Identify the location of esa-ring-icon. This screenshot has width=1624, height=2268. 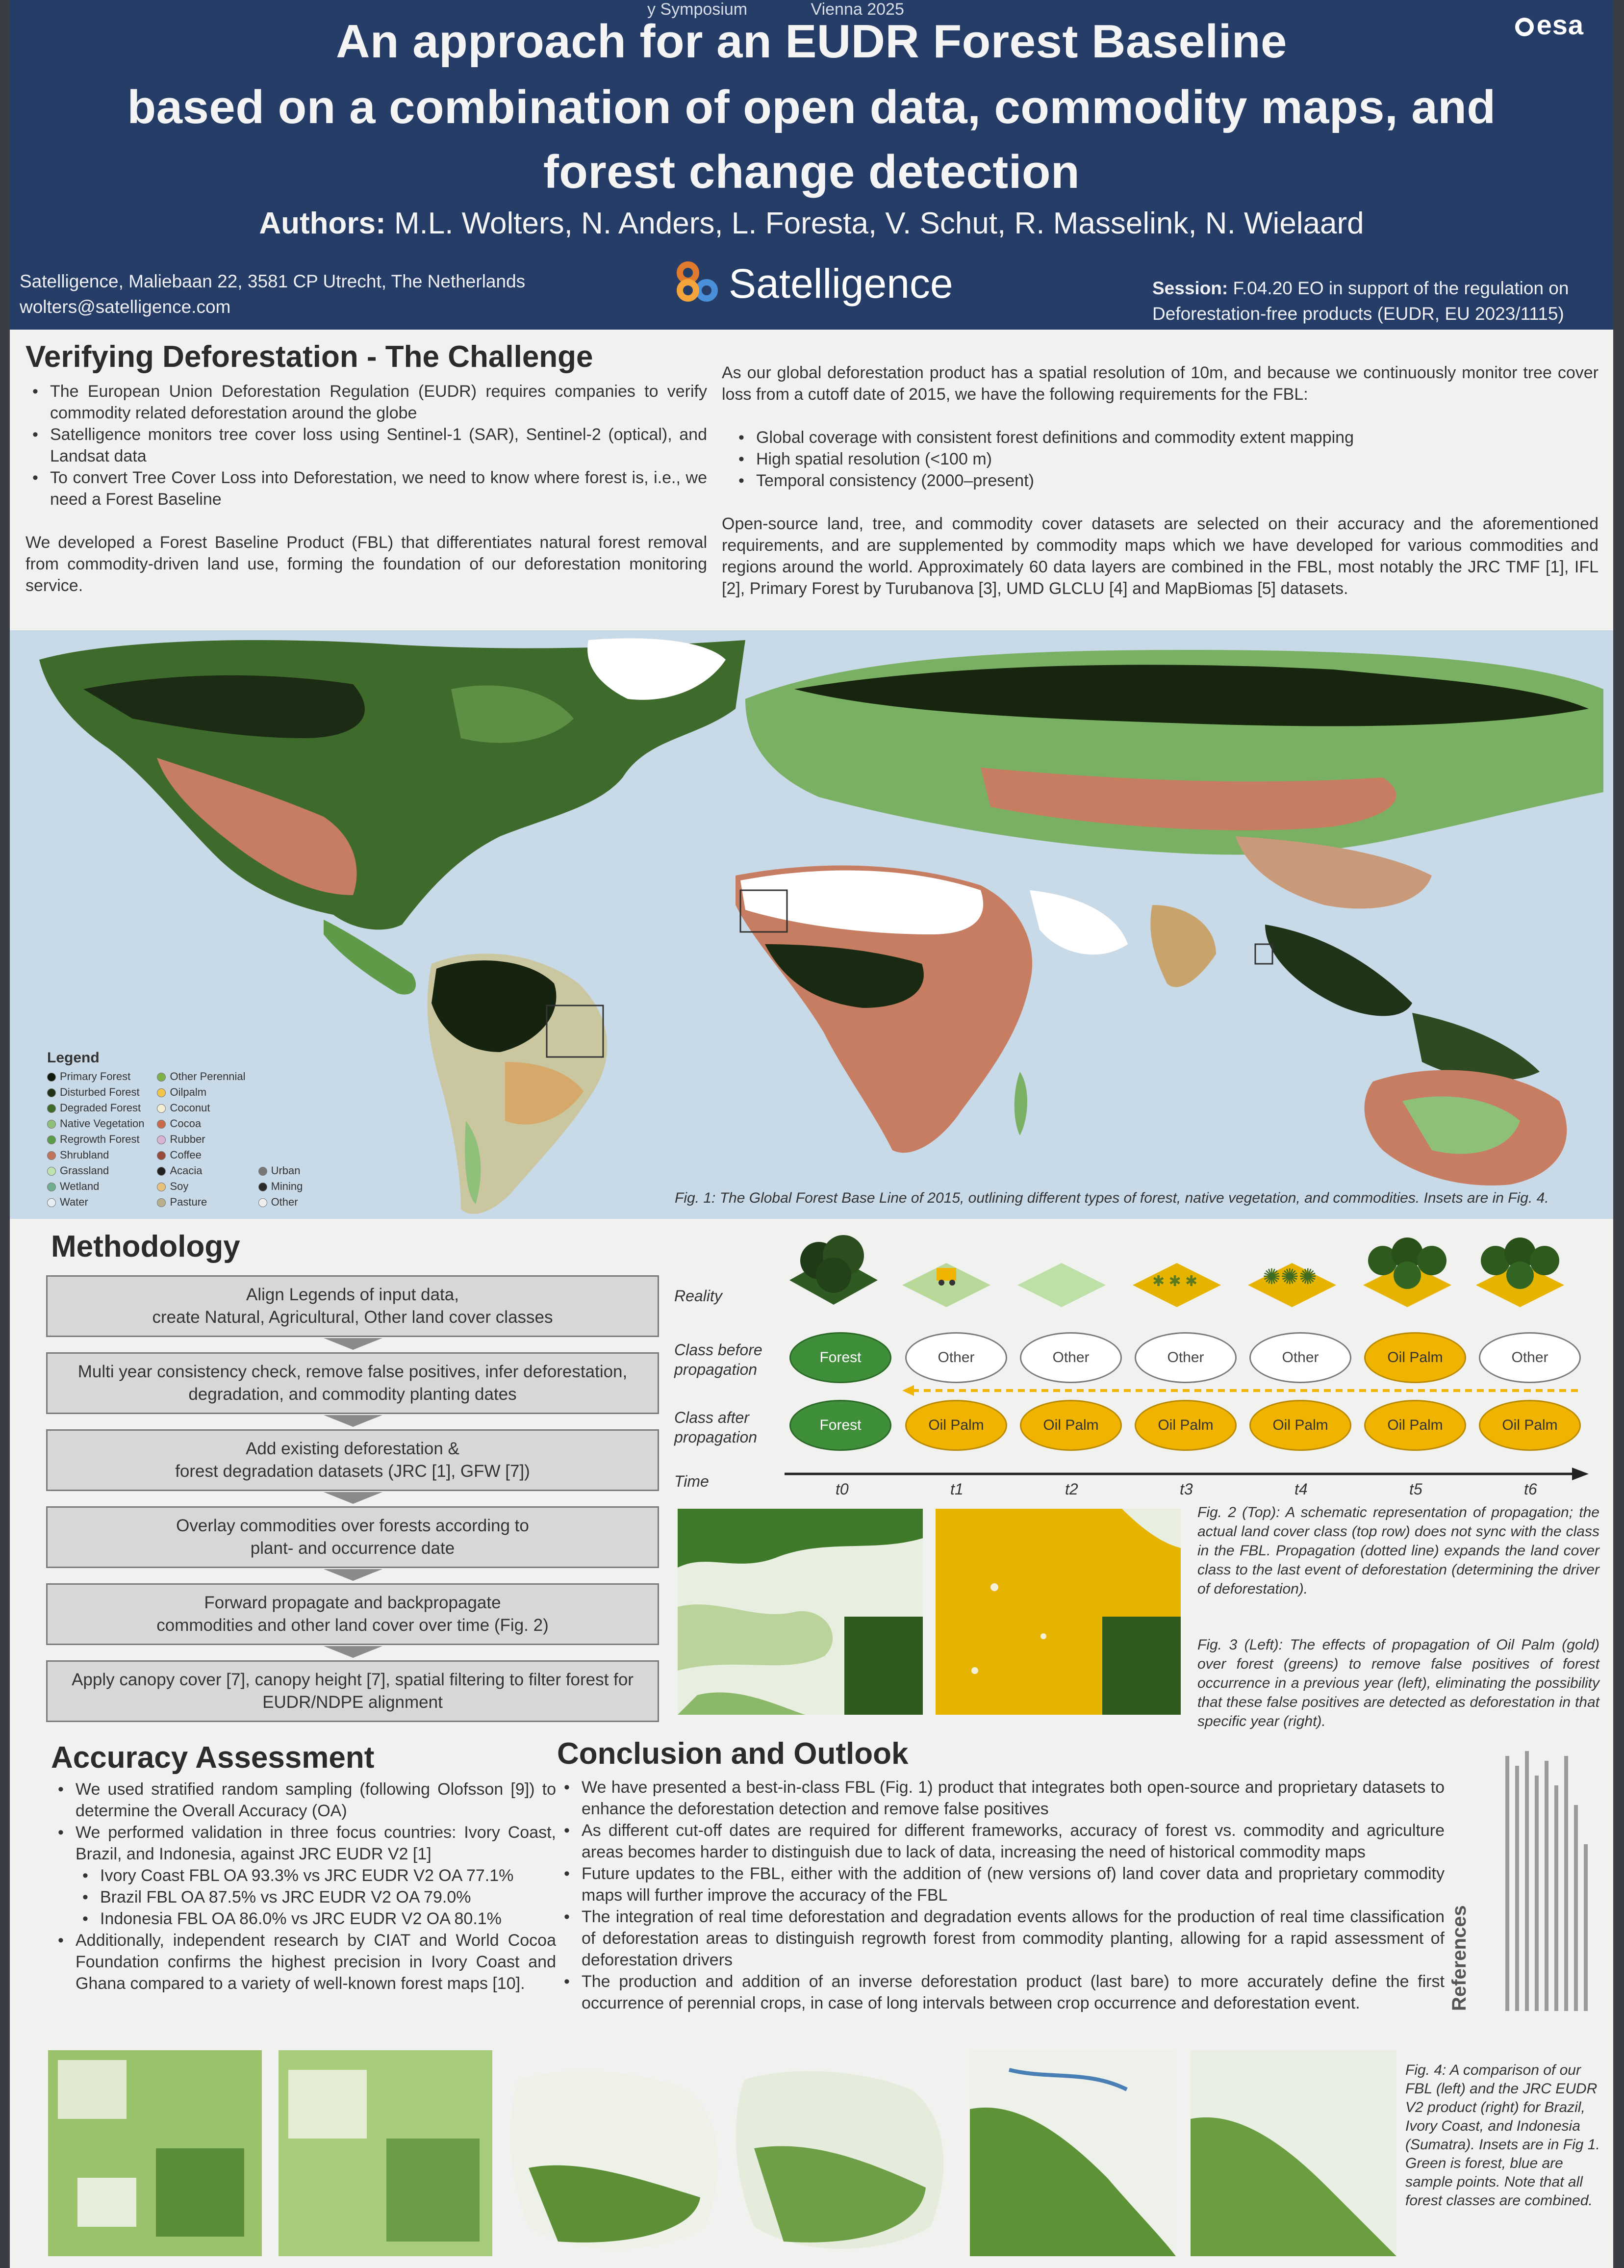
(1524, 27).